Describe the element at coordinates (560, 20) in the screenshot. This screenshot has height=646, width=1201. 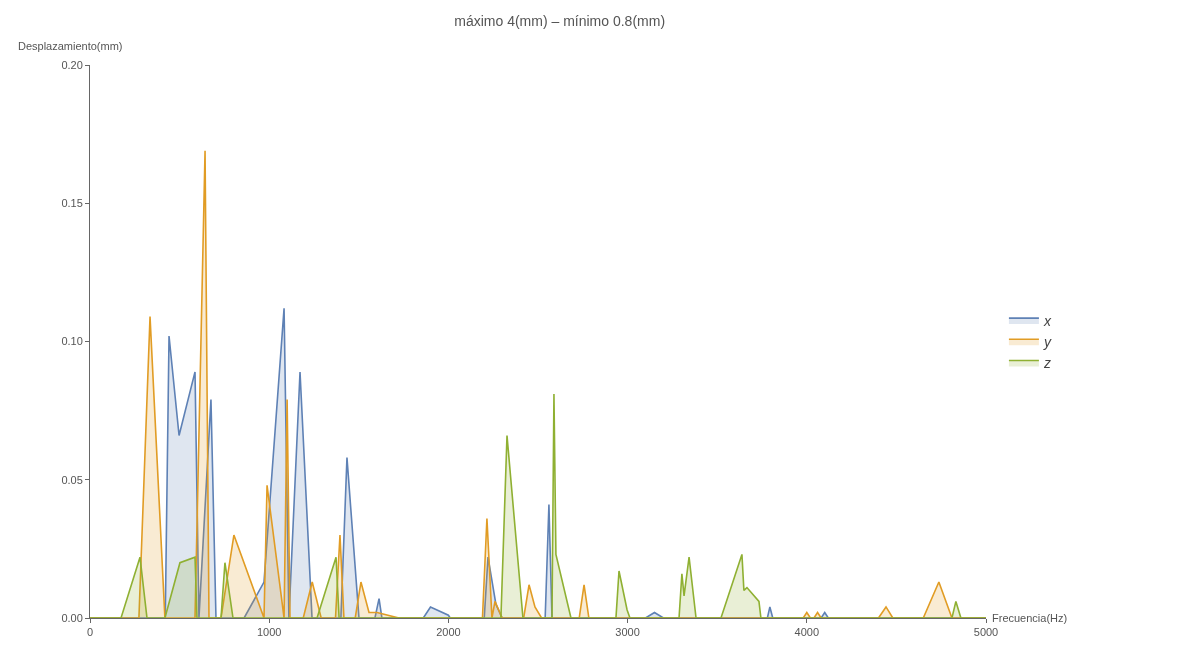
I see `chart-title: máximo 4(mm) – mínimo 0.8(mm)` at that location.